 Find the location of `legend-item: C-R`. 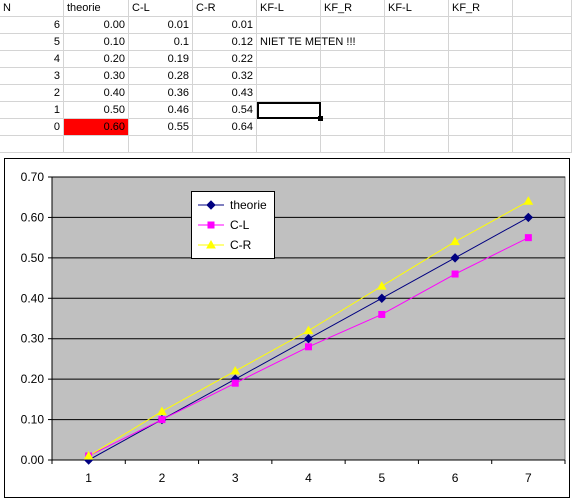

legend-item: C-R is located at coordinates (235, 245).